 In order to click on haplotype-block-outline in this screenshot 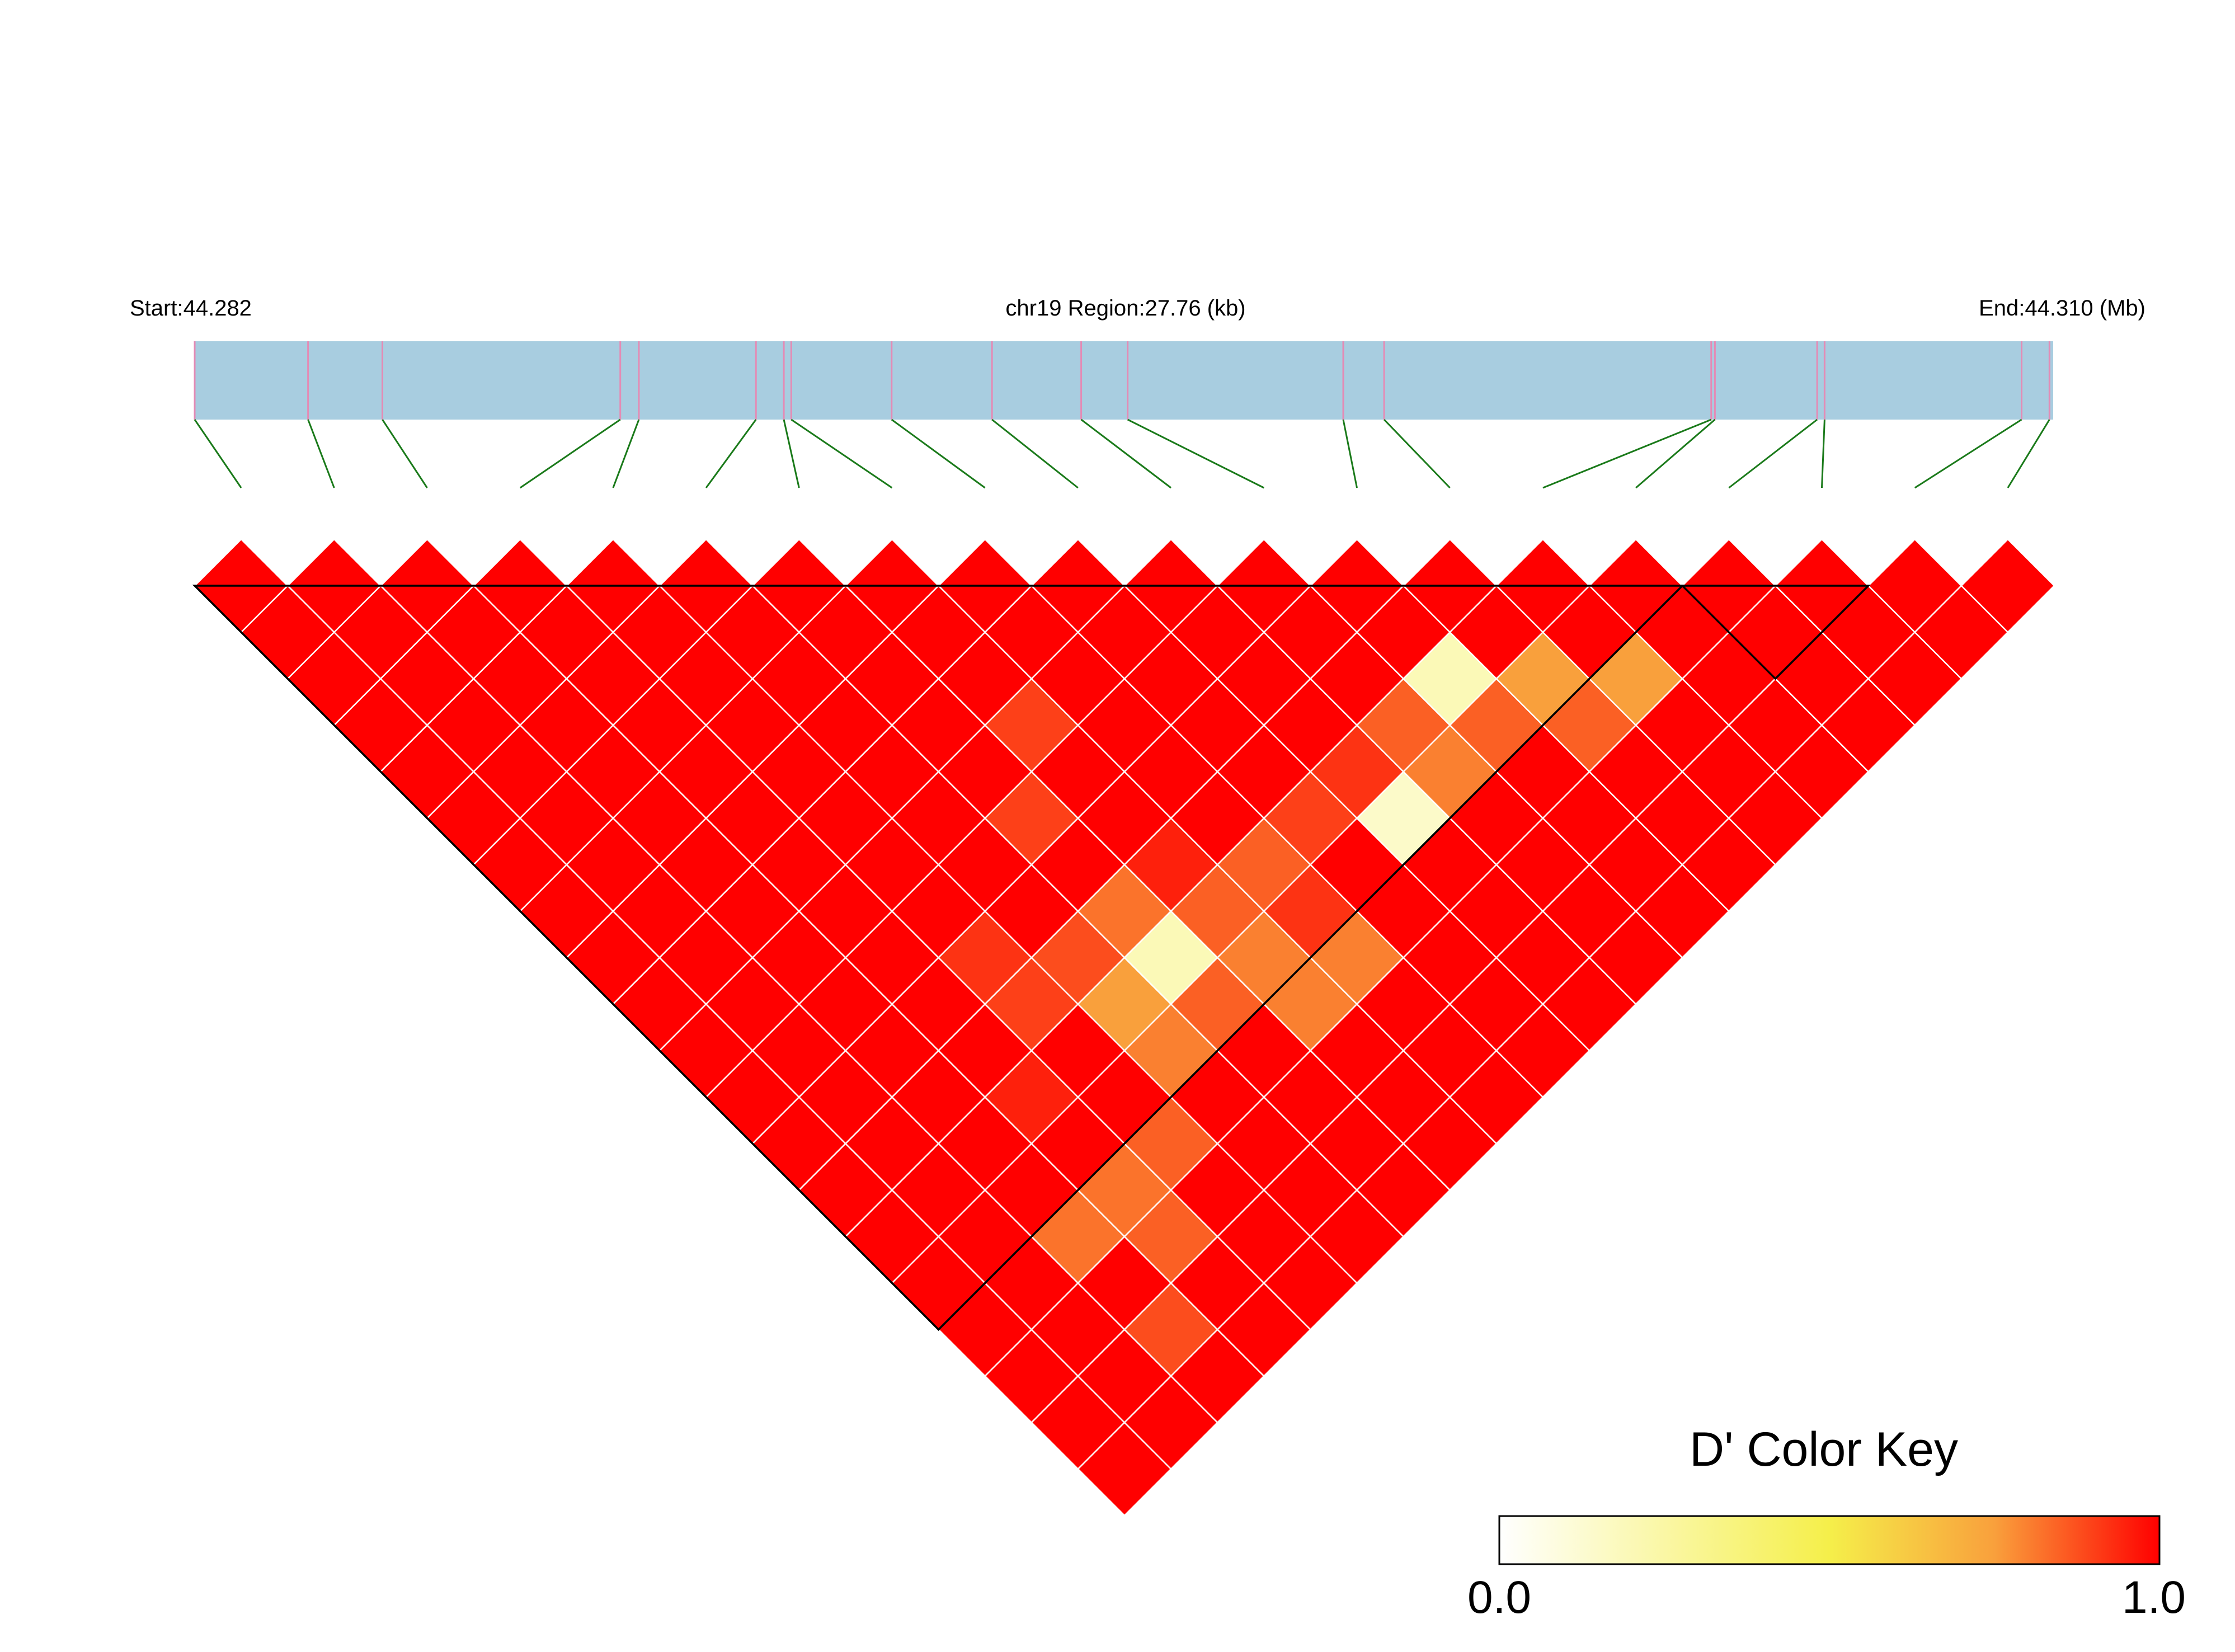, I will do `click(1775, 633)`.